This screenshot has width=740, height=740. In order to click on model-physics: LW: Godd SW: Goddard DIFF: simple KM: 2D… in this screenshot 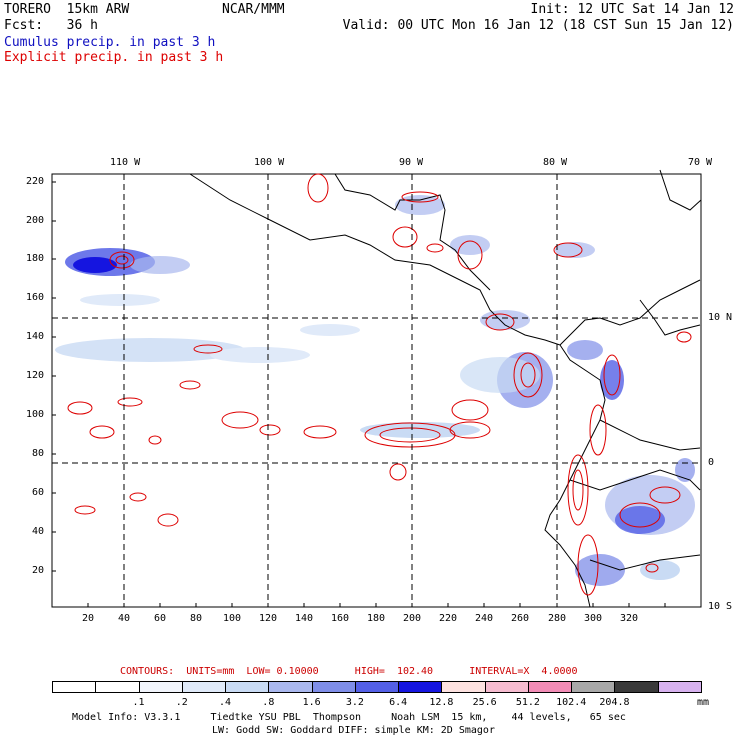, I will do `click(353, 730)`.